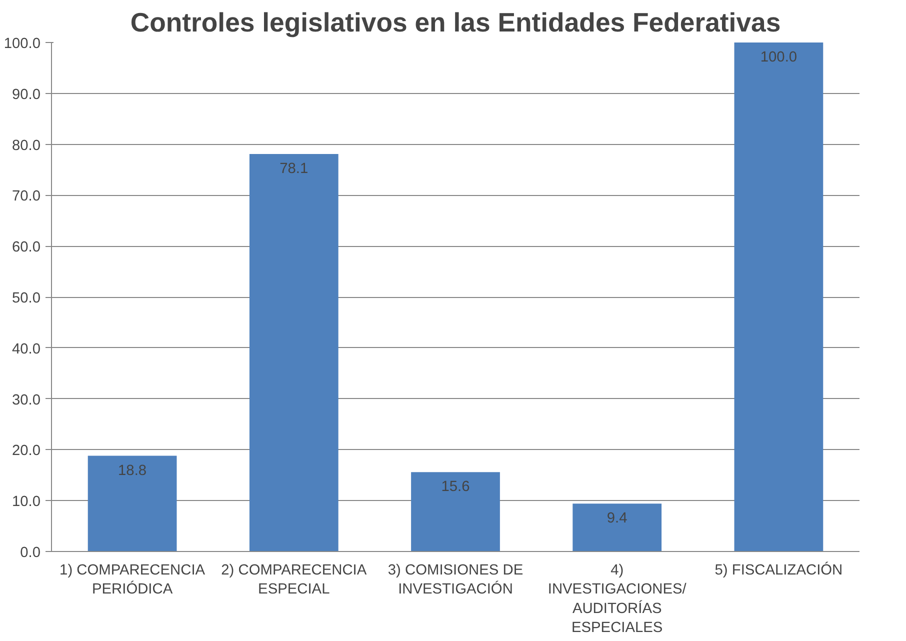 The height and width of the screenshot is (641, 906). Describe the element at coordinates (779, 58) in the screenshot. I see `data-label: 100.0` at that location.